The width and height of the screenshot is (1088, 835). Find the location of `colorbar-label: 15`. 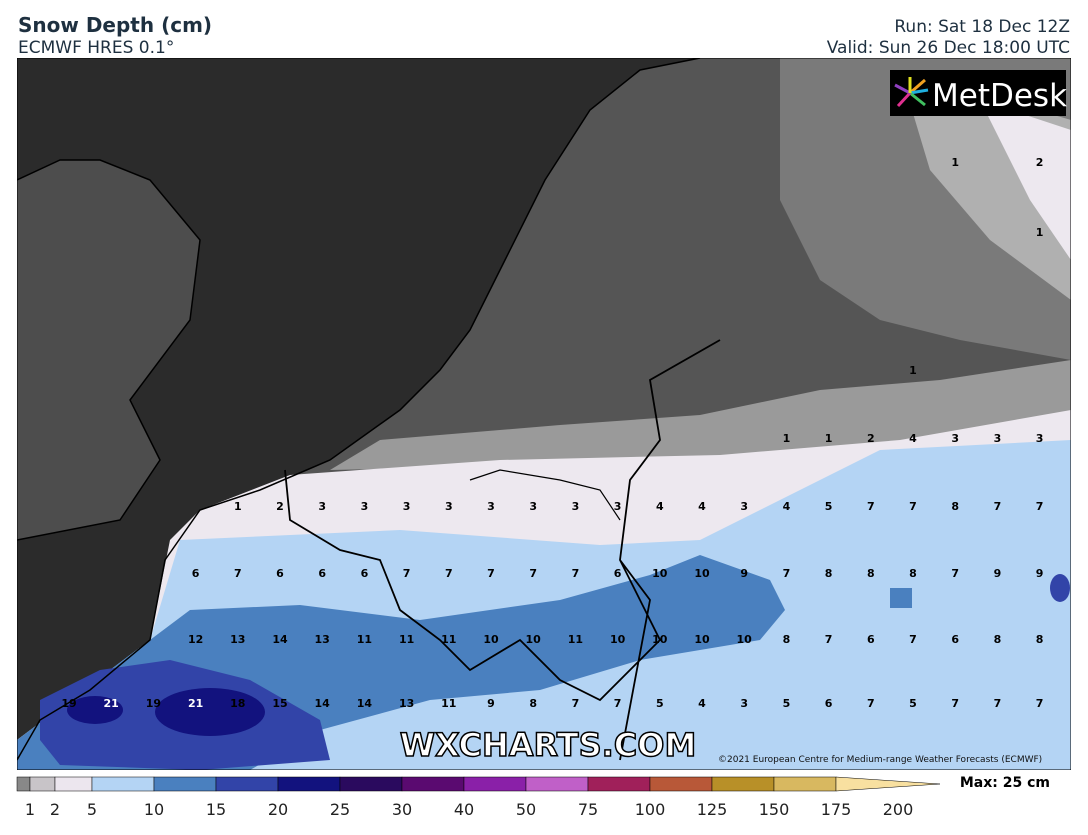

colorbar-label: 15 is located at coordinates (216, 809).